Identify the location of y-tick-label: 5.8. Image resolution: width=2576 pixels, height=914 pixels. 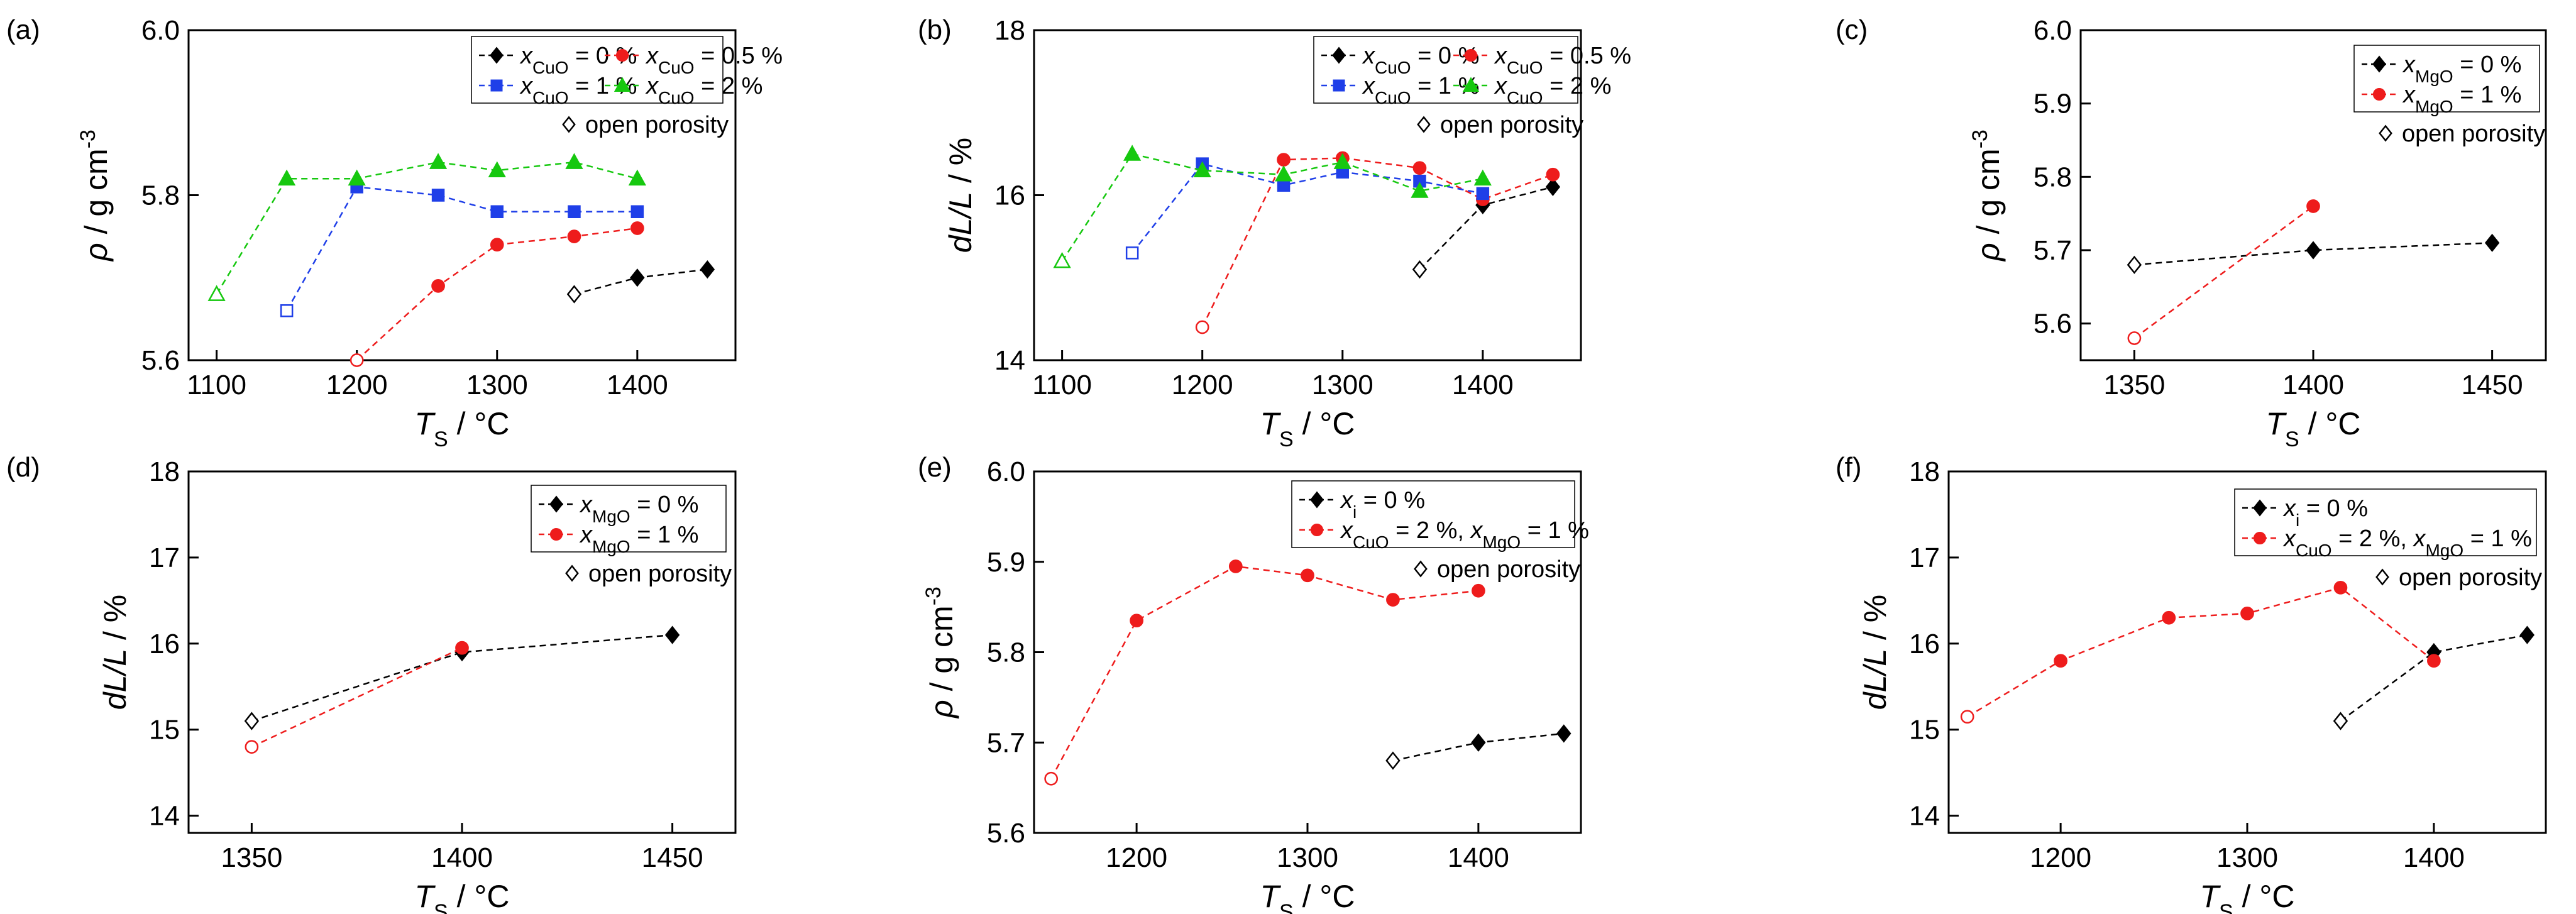
(1006, 652).